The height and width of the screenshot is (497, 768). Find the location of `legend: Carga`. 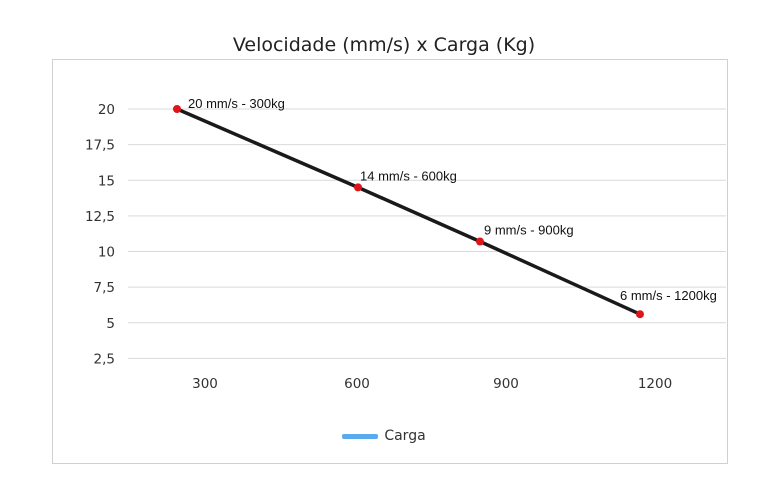

legend: Carga is located at coordinates (384, 436).